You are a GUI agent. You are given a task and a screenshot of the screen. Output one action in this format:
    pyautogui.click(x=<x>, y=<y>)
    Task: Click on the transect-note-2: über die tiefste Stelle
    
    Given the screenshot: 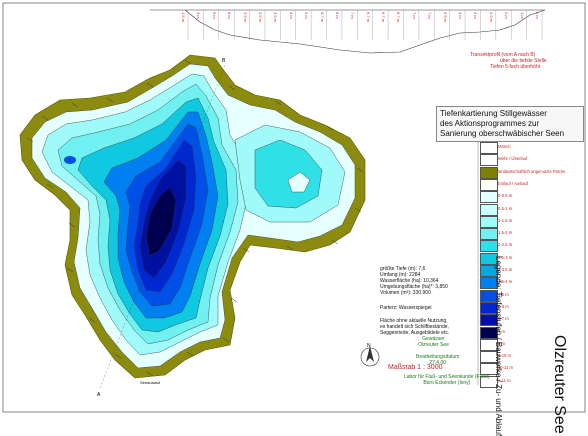 What is the action you would take?
    pyautogui.click(x=523, y=61)
    